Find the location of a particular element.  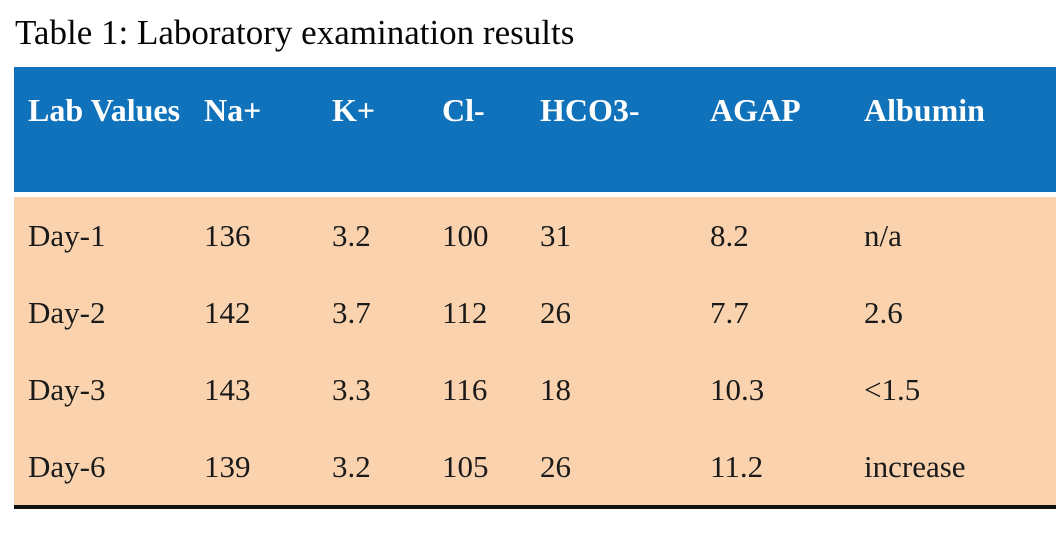

table-cell-agap: 7.7 is located at coordinates (729, 312).